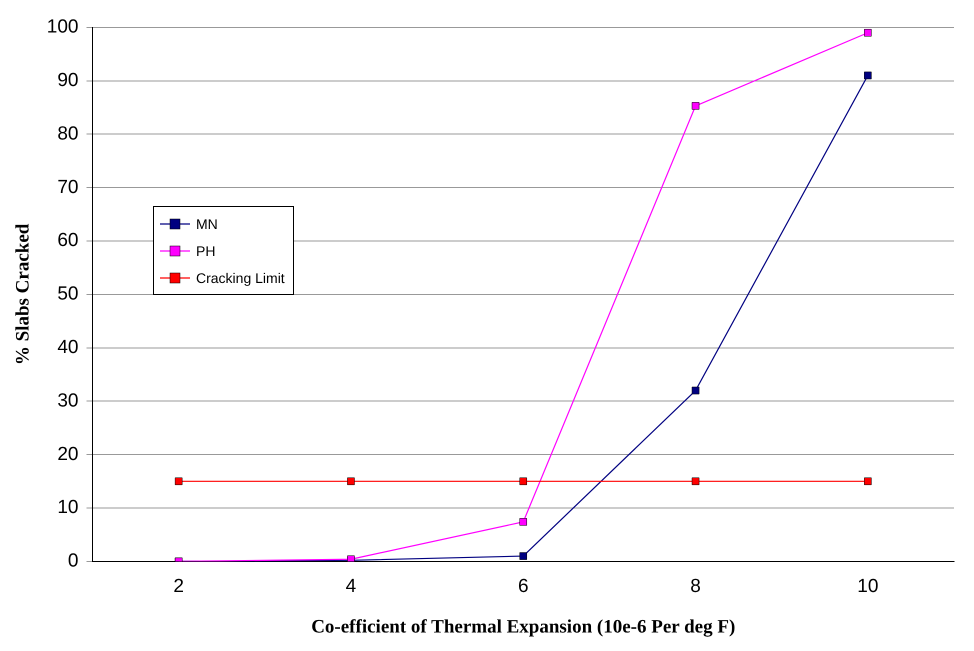  What do you see at coordinates (67, 454) in the screenshot?
I see `y-tick-label: 20` at bounding box center [67, 454].